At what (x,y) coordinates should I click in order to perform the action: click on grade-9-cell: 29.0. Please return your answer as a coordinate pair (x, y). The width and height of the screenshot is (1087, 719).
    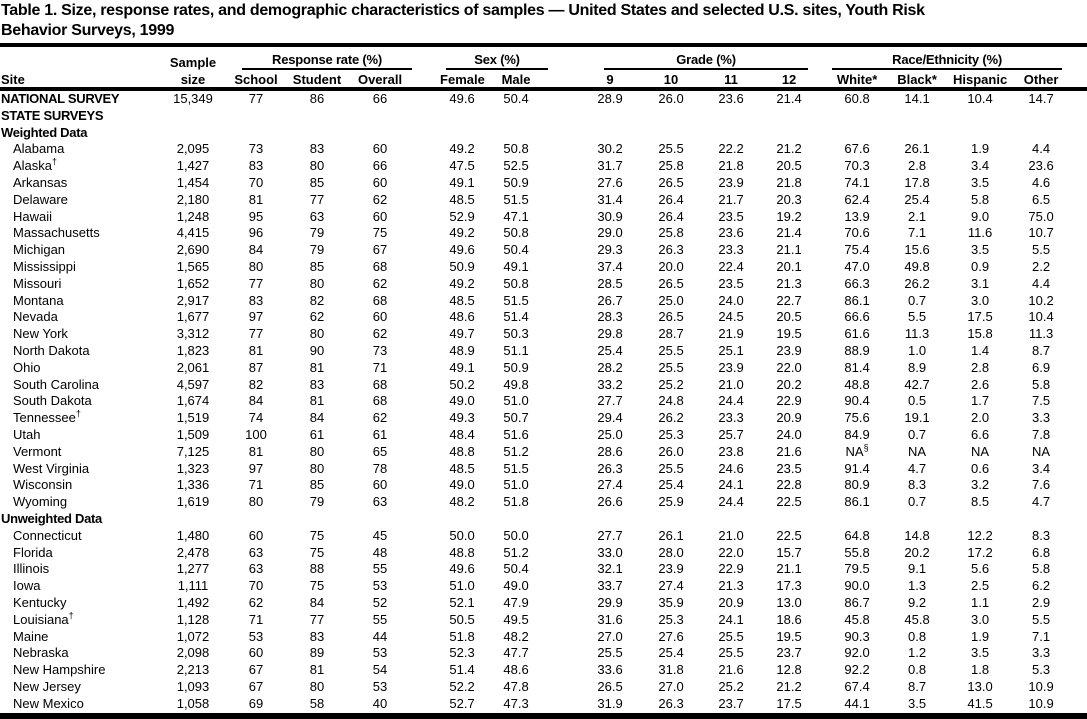
    Looking at the image, I should click on (610, 233).